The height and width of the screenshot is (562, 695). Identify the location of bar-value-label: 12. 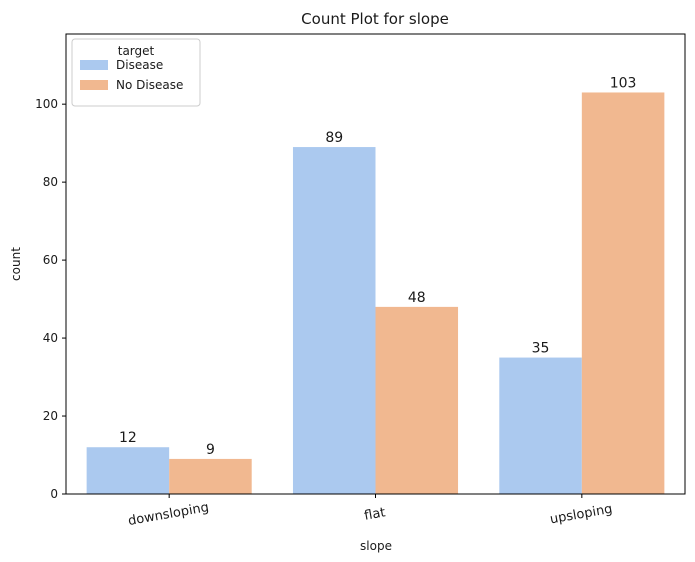
(128, 438).